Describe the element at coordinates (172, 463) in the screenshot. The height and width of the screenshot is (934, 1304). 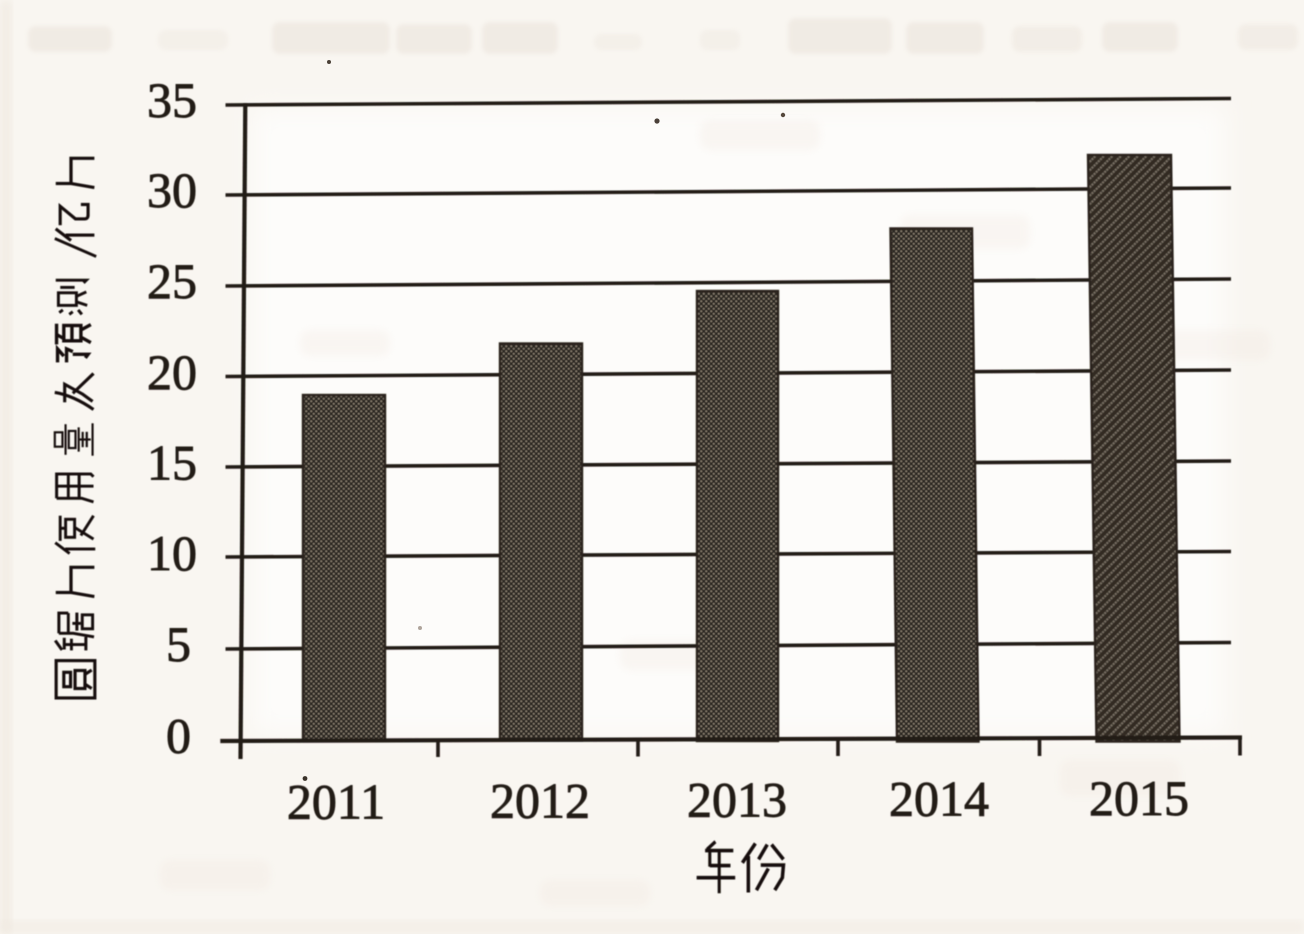
I see `svg-text: 15` at that location.